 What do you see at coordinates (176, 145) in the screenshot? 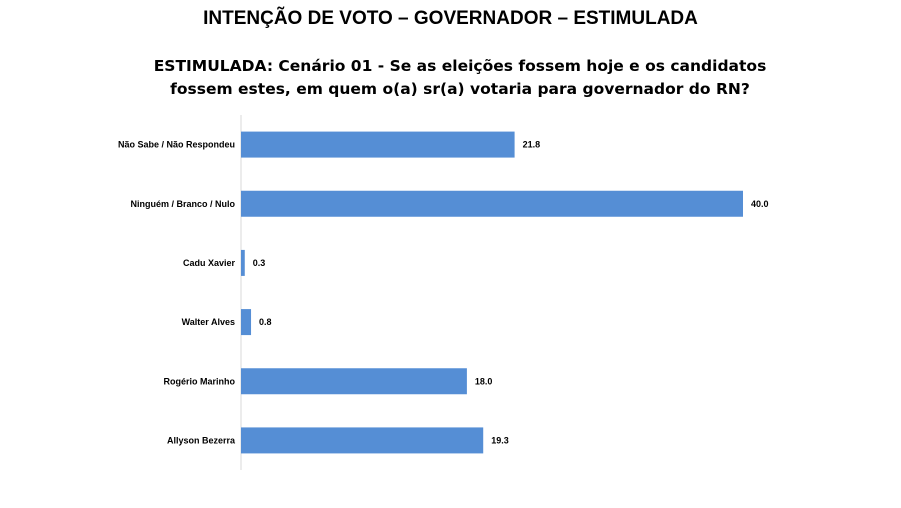
I see `category-label-0: Não Sabe / Não Respondeu` at bounding box center [176, 145].